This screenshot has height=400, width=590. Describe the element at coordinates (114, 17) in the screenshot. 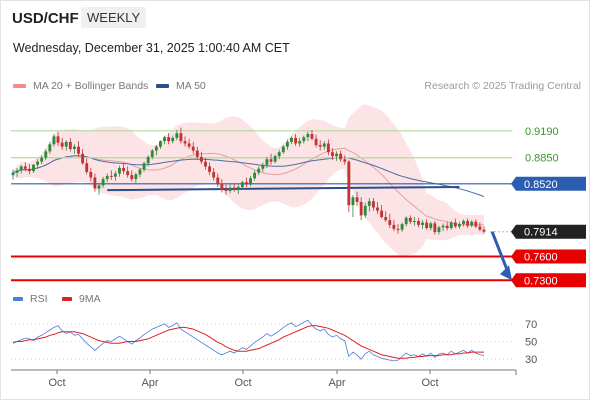

I see `timeframe-badge: WEEKLY` at that location.